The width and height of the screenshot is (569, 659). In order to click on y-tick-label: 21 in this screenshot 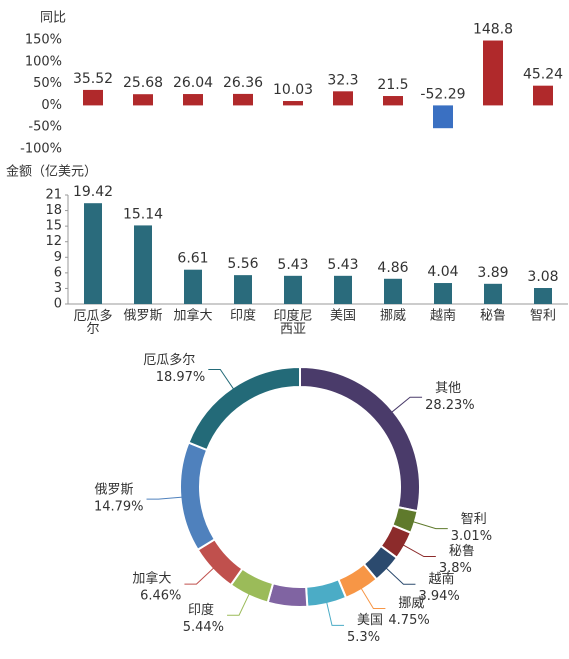, I will do `click(53, 195)`.